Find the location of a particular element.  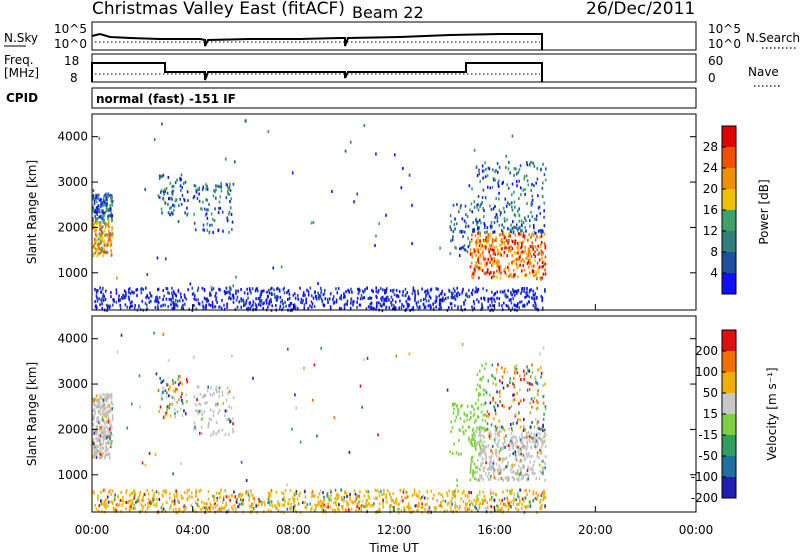

freq-right-tick-bottom: 0 is located at coordinates (712, 78).